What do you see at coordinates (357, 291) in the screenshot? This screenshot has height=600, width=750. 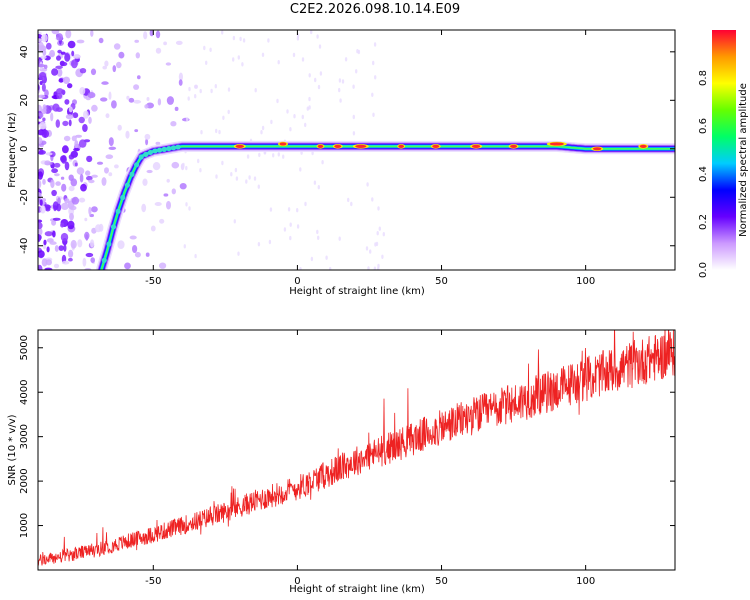 I see `x-axis-label: Height of straight line (km)` at bounding box center [357, 291].